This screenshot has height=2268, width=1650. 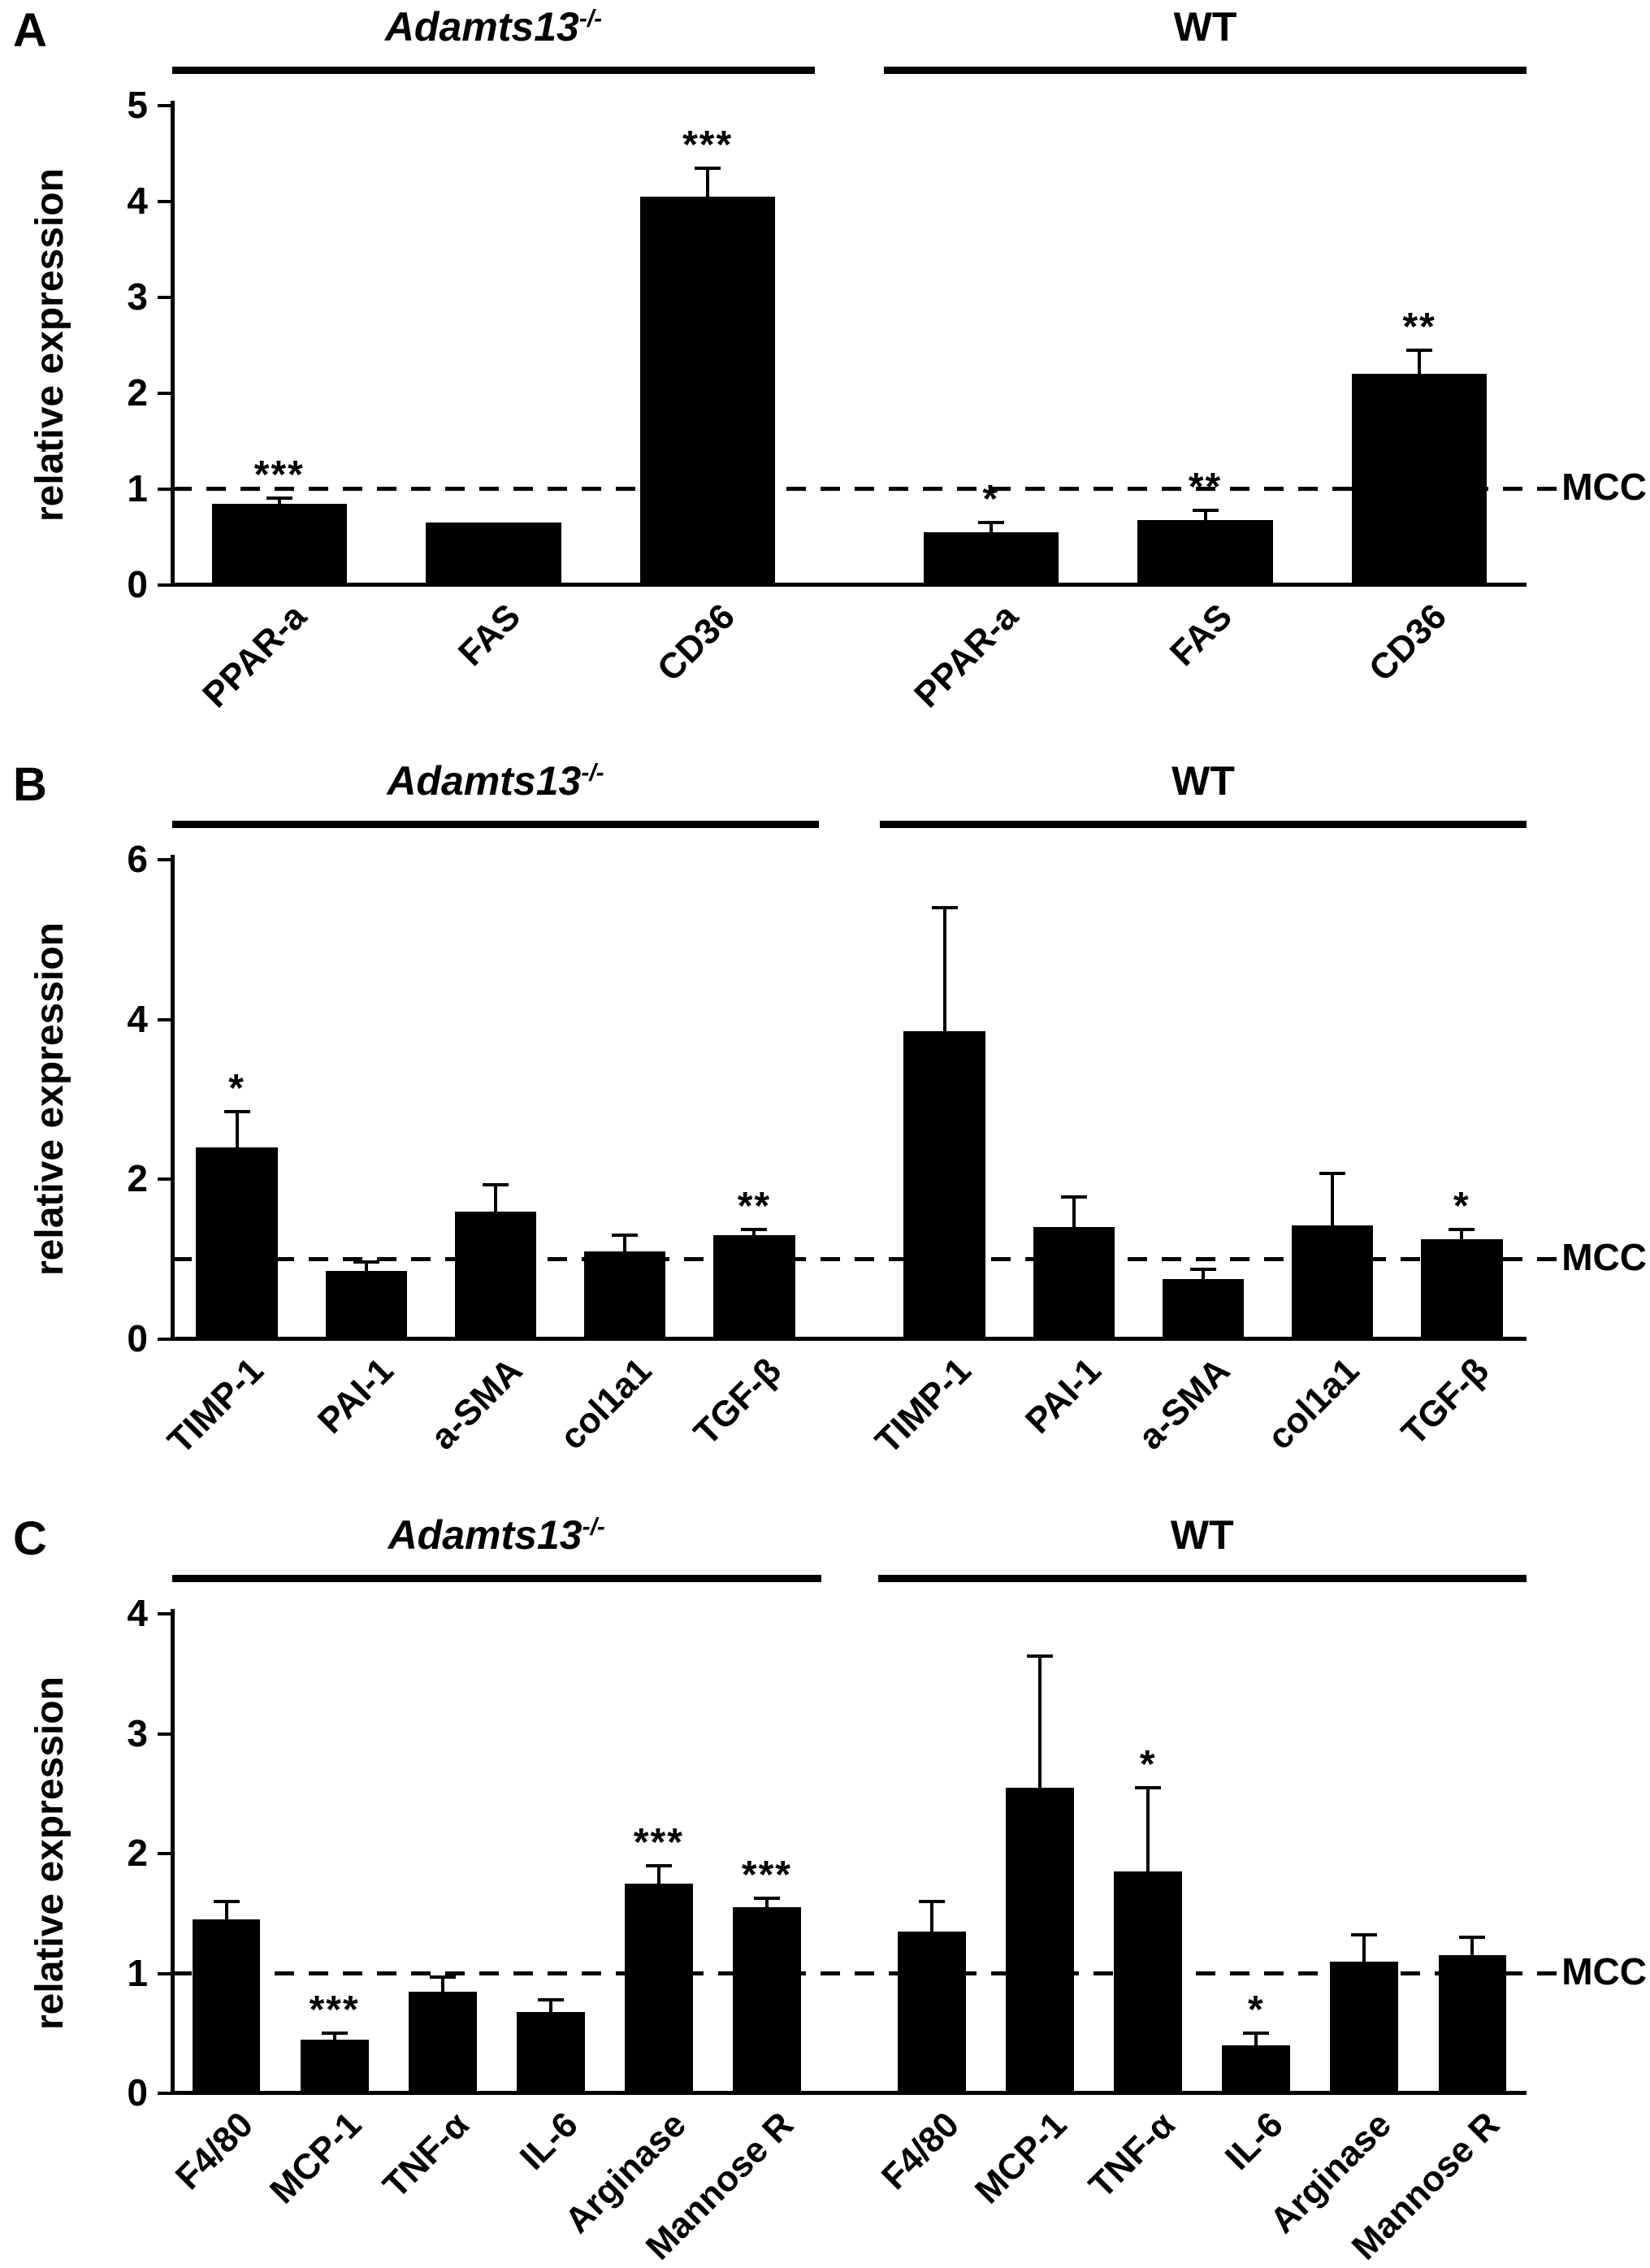 I want to click on group-header-label: Adamts13-/-, so click(x=493, y=27).